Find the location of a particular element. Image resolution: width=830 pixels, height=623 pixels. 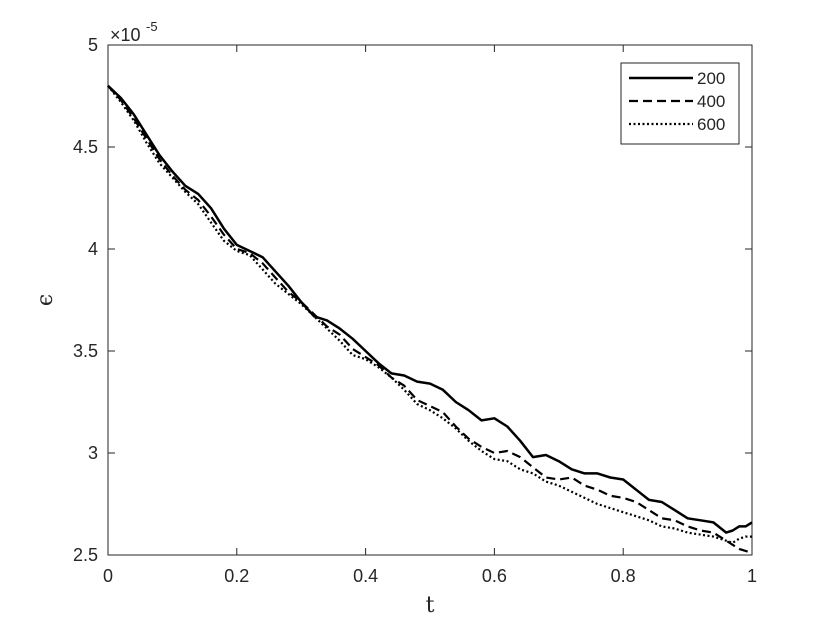

legend-label-200: 200 is located at coordinates (711, 78).